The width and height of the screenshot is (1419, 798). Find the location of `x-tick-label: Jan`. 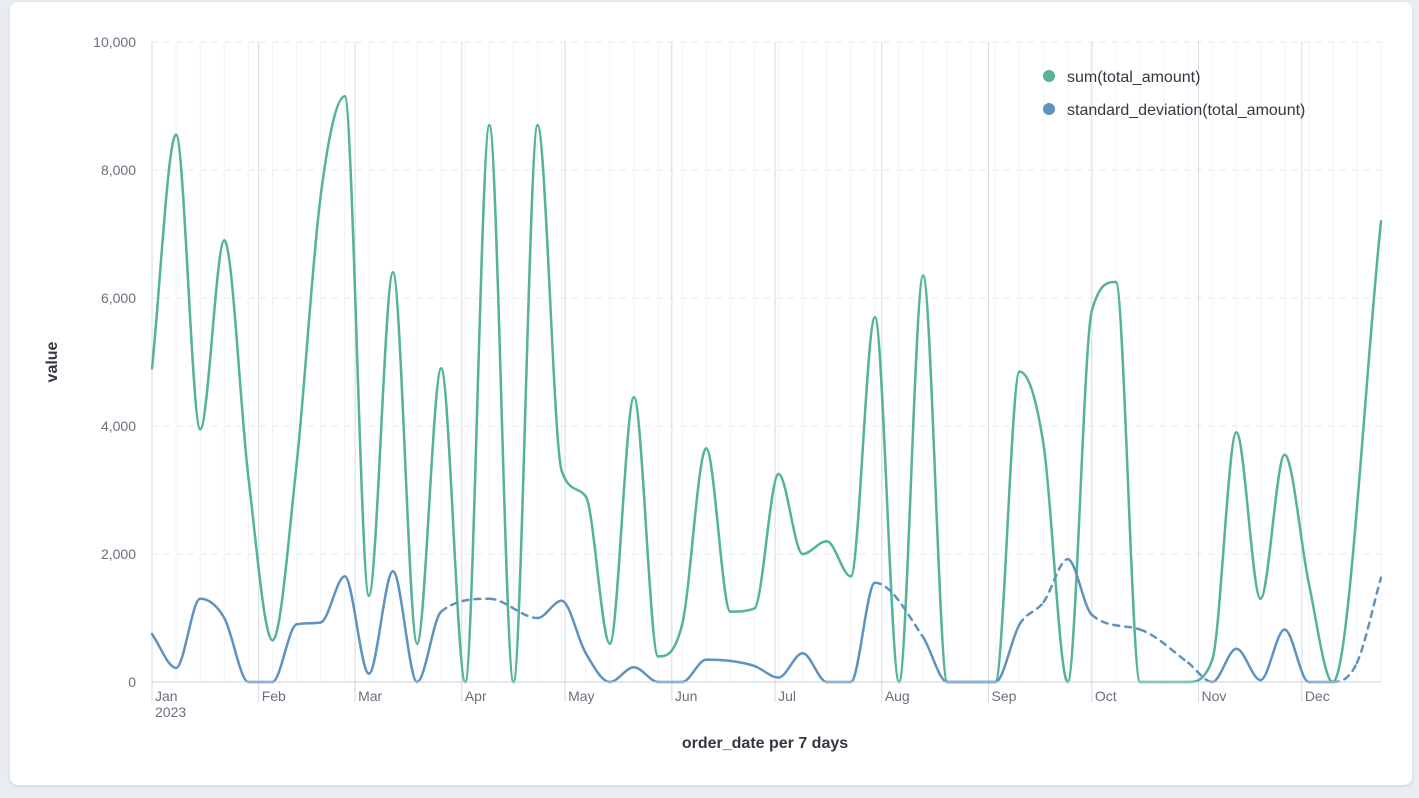

x-tick-label: Jan is located at coordinates (166, 696).